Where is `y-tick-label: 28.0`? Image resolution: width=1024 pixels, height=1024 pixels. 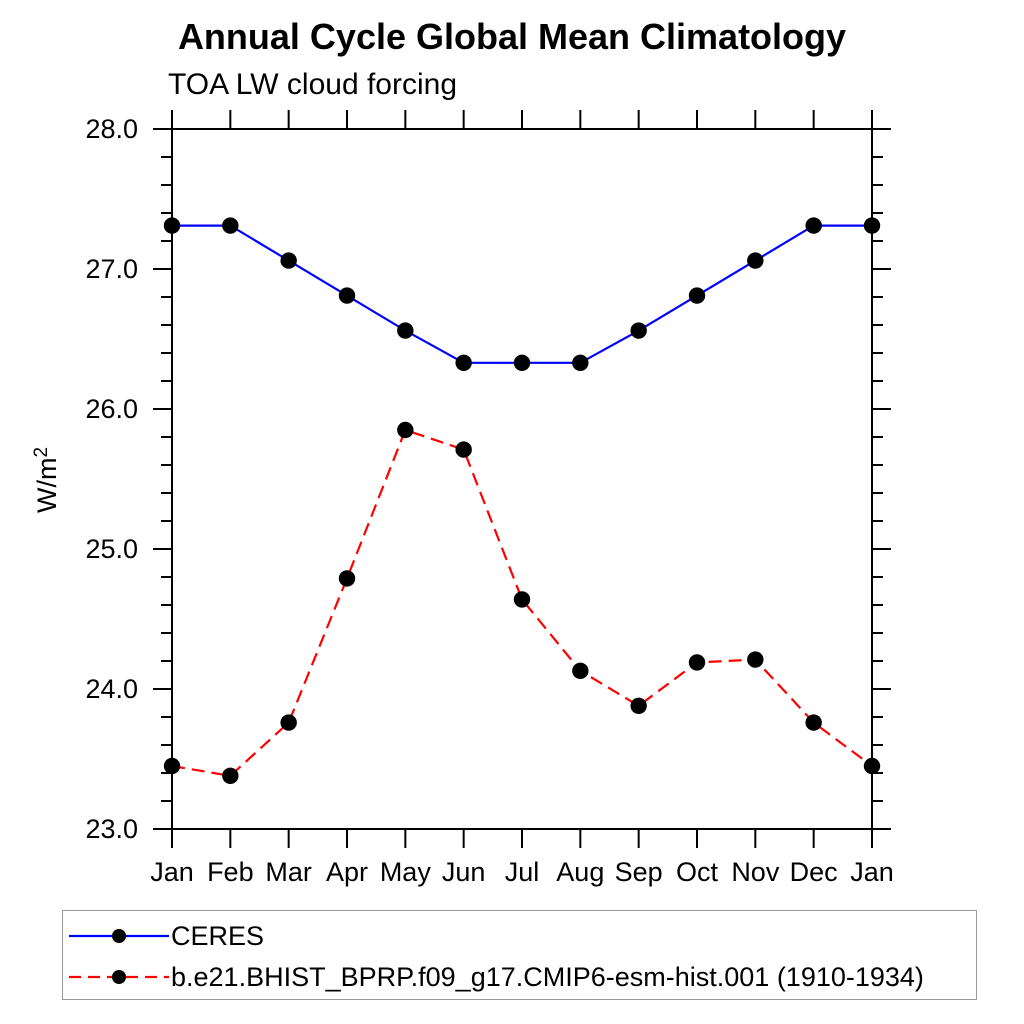 y-tick-label: 28.0 is located at coordinates (111, 129).